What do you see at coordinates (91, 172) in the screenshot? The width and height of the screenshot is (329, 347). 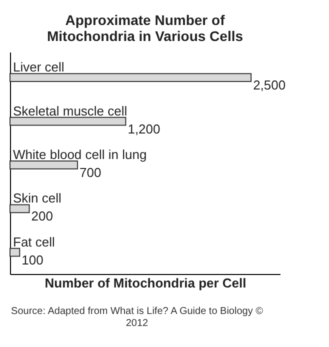 I see `data-label: 700` at bounding box center [91, 172].